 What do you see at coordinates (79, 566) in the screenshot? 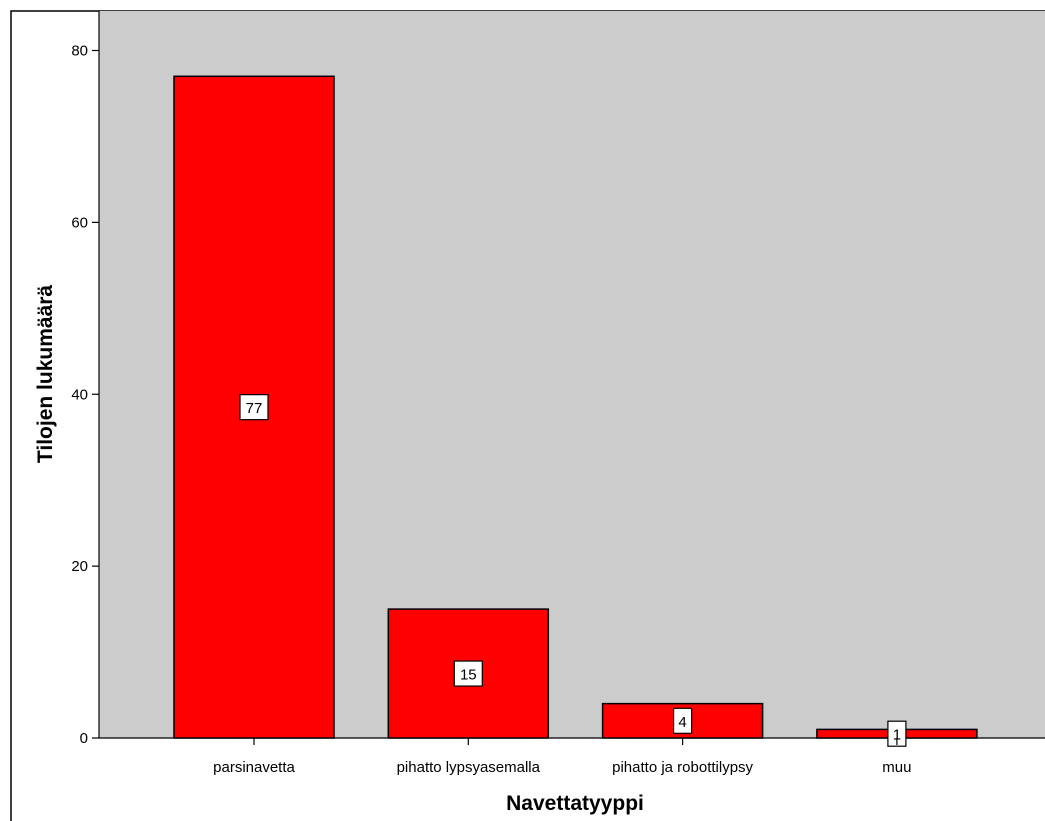
I see `y-tick-label: 20` at bounding box center [79, 566].